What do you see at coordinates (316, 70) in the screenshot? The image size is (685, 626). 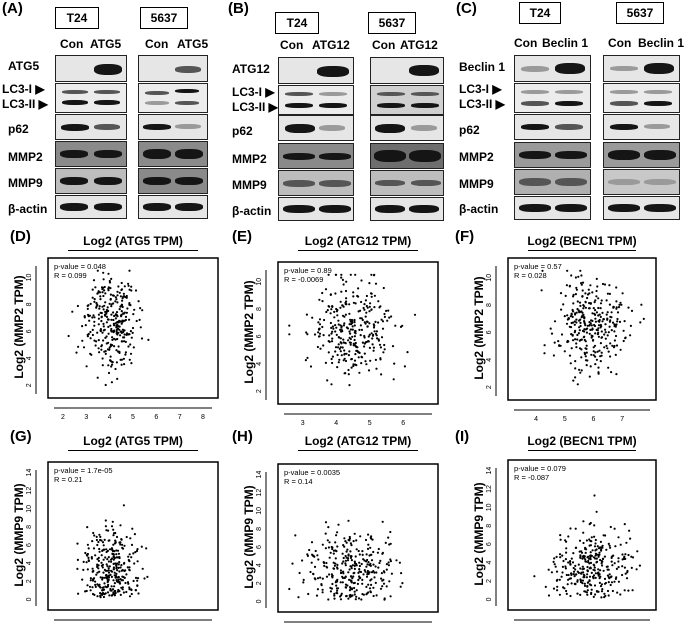 I see `blot-b-atg12-t24` at bounding box center [316, 70].